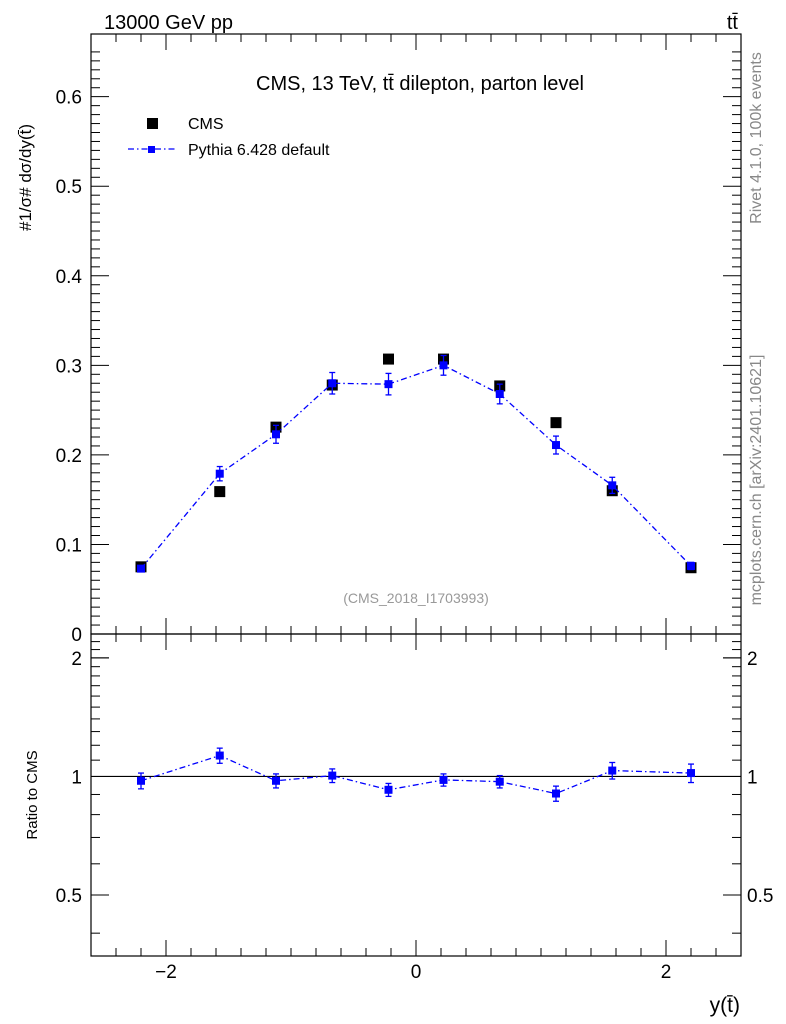 This screenshot has height=1024, width=786. I want to click on legend-label-pythia: Pythia 6.428 default, so click(259, 150).